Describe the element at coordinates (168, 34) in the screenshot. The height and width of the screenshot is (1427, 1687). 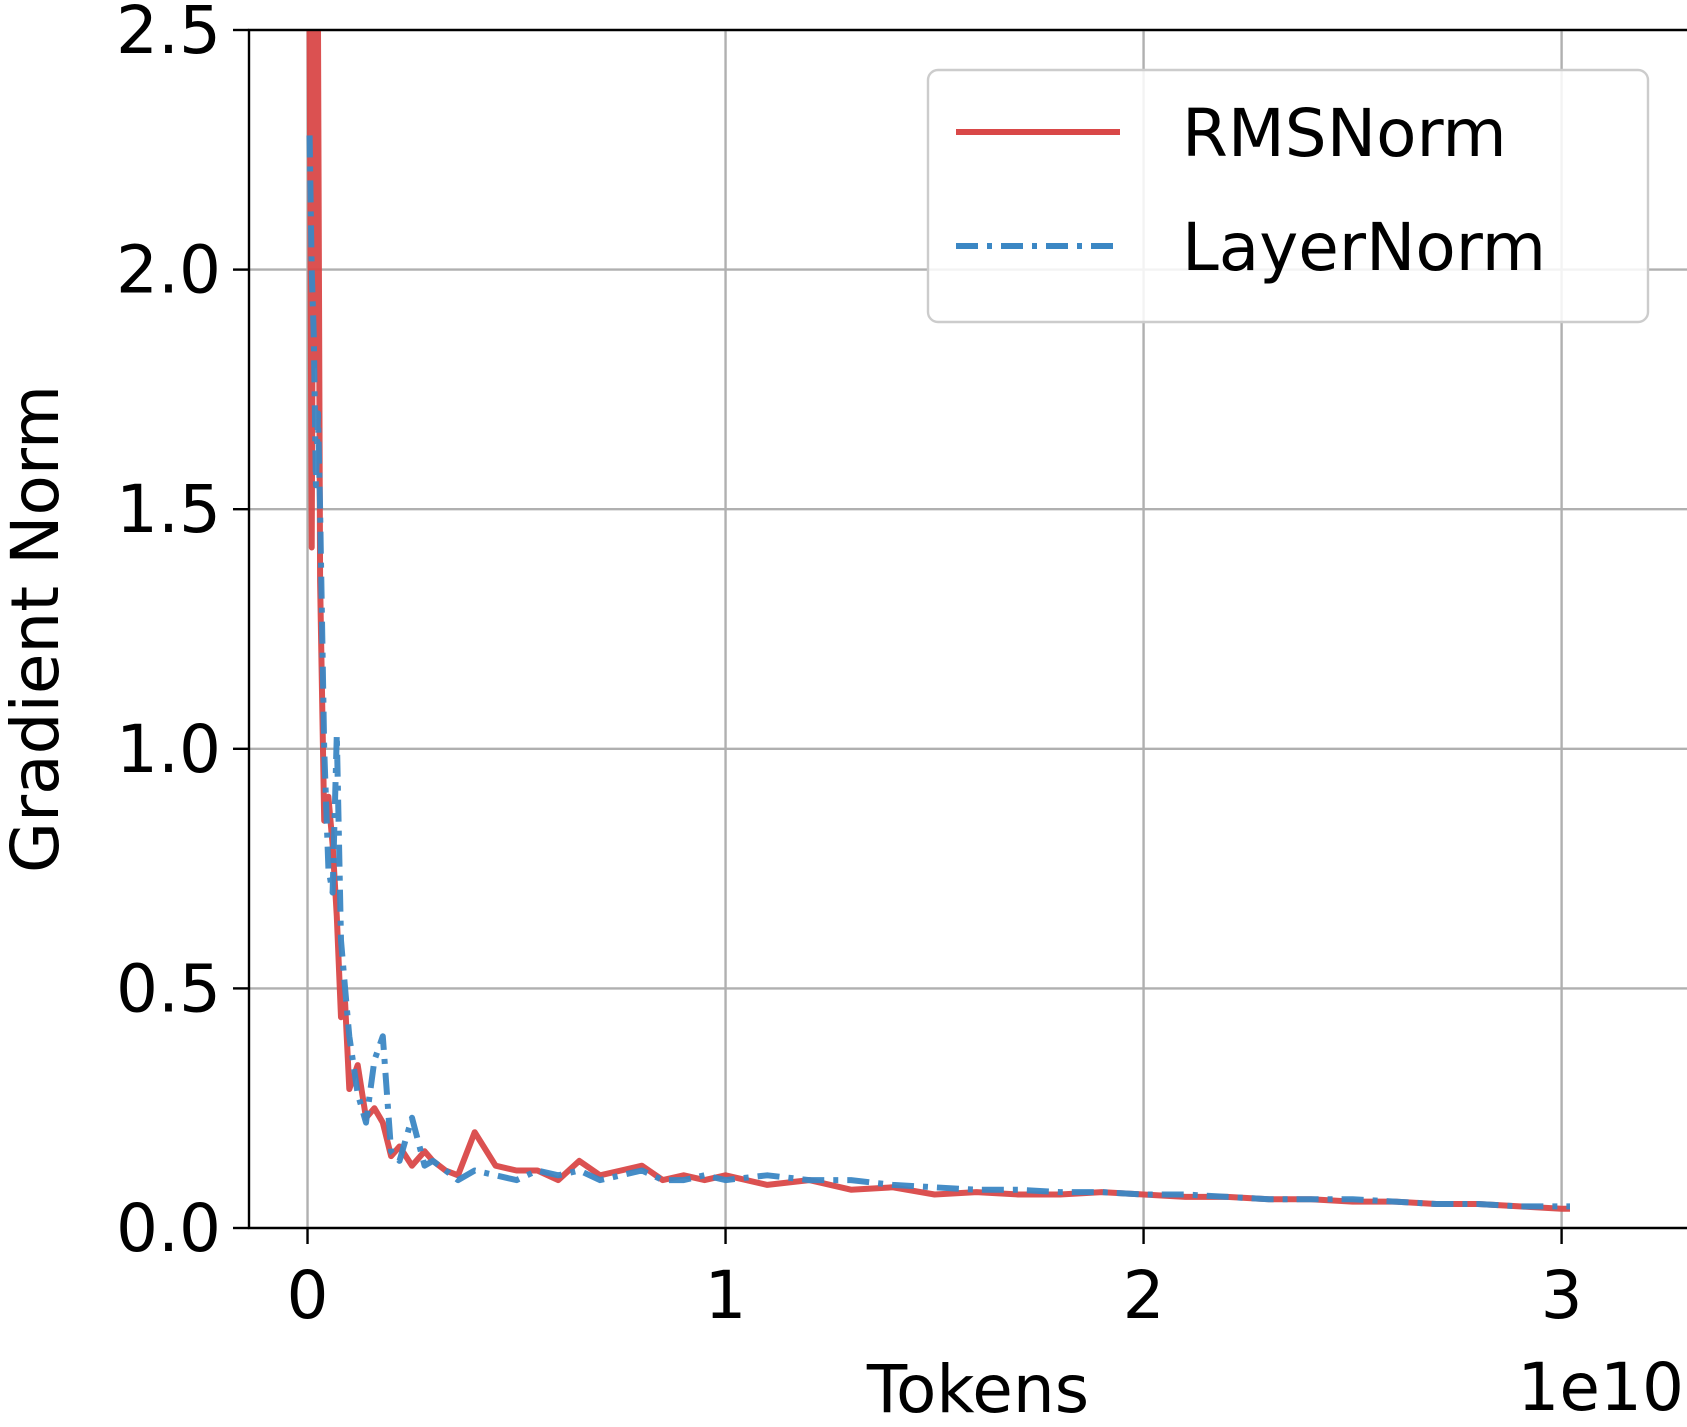
I see `y-tick-label: 2.5` at that location.